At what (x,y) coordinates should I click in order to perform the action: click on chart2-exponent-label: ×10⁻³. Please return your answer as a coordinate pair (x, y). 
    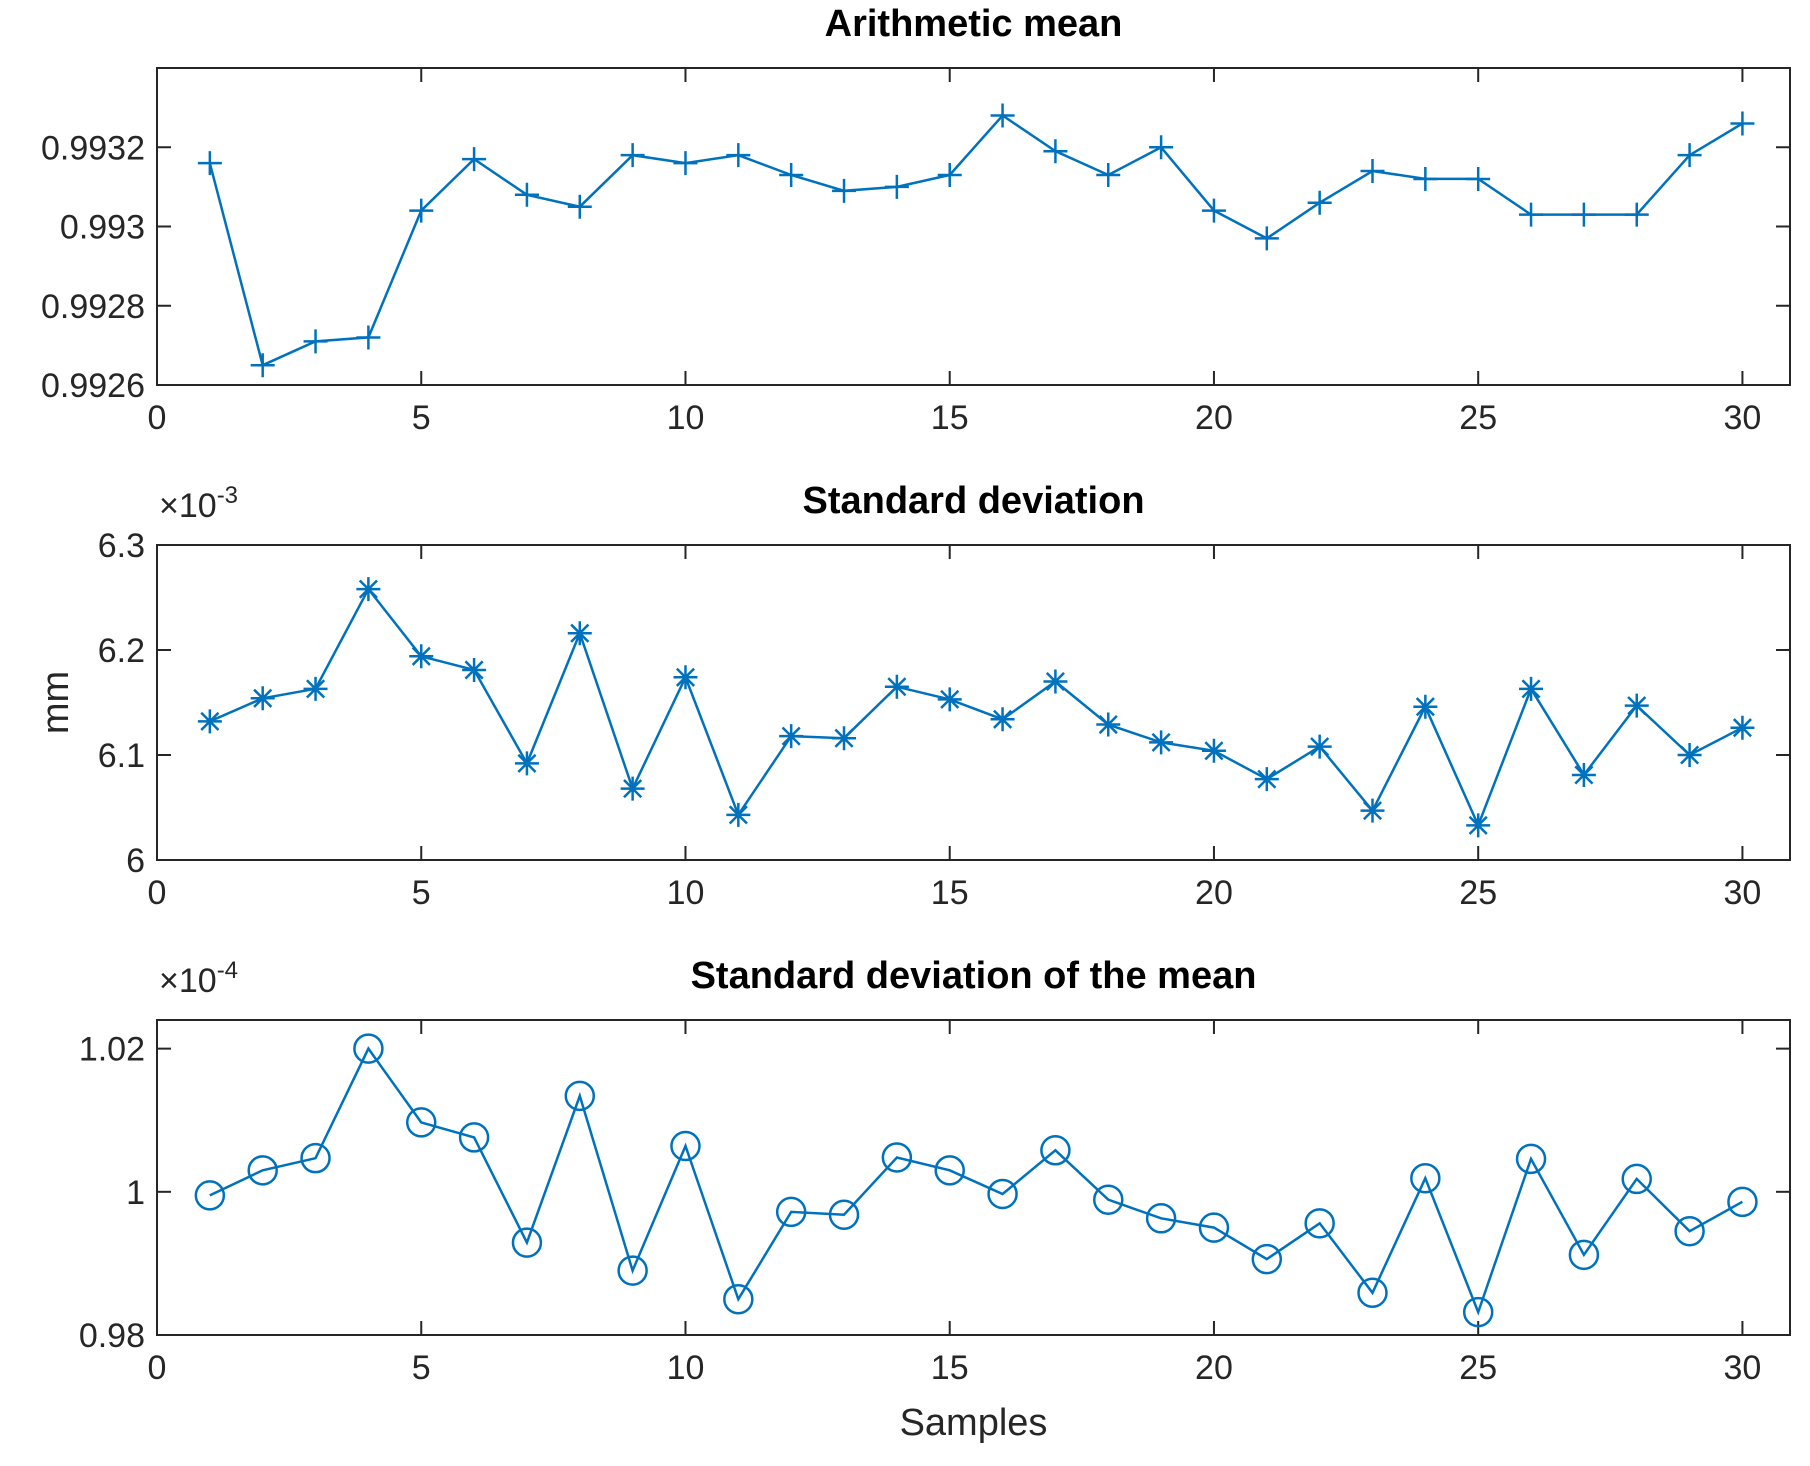
    Looking at the image, I should click on (198, 503).